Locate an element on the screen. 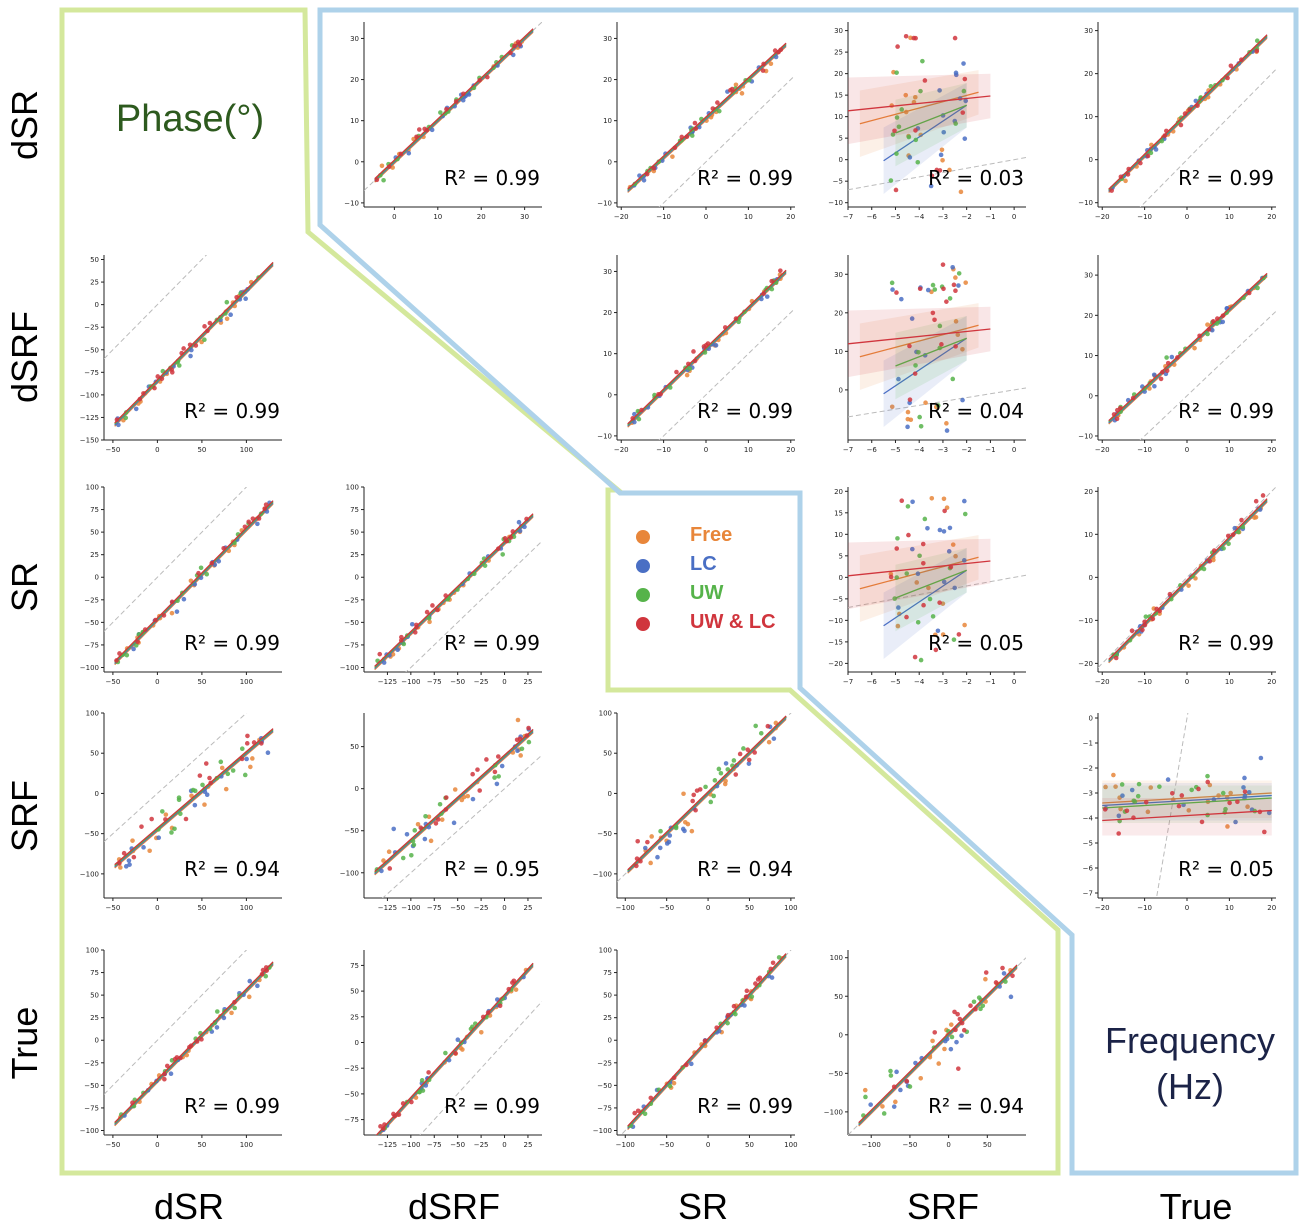 This screenshot has height=1228, width=1302. y-tick-label: 50 is located at coordinates (354, 533).